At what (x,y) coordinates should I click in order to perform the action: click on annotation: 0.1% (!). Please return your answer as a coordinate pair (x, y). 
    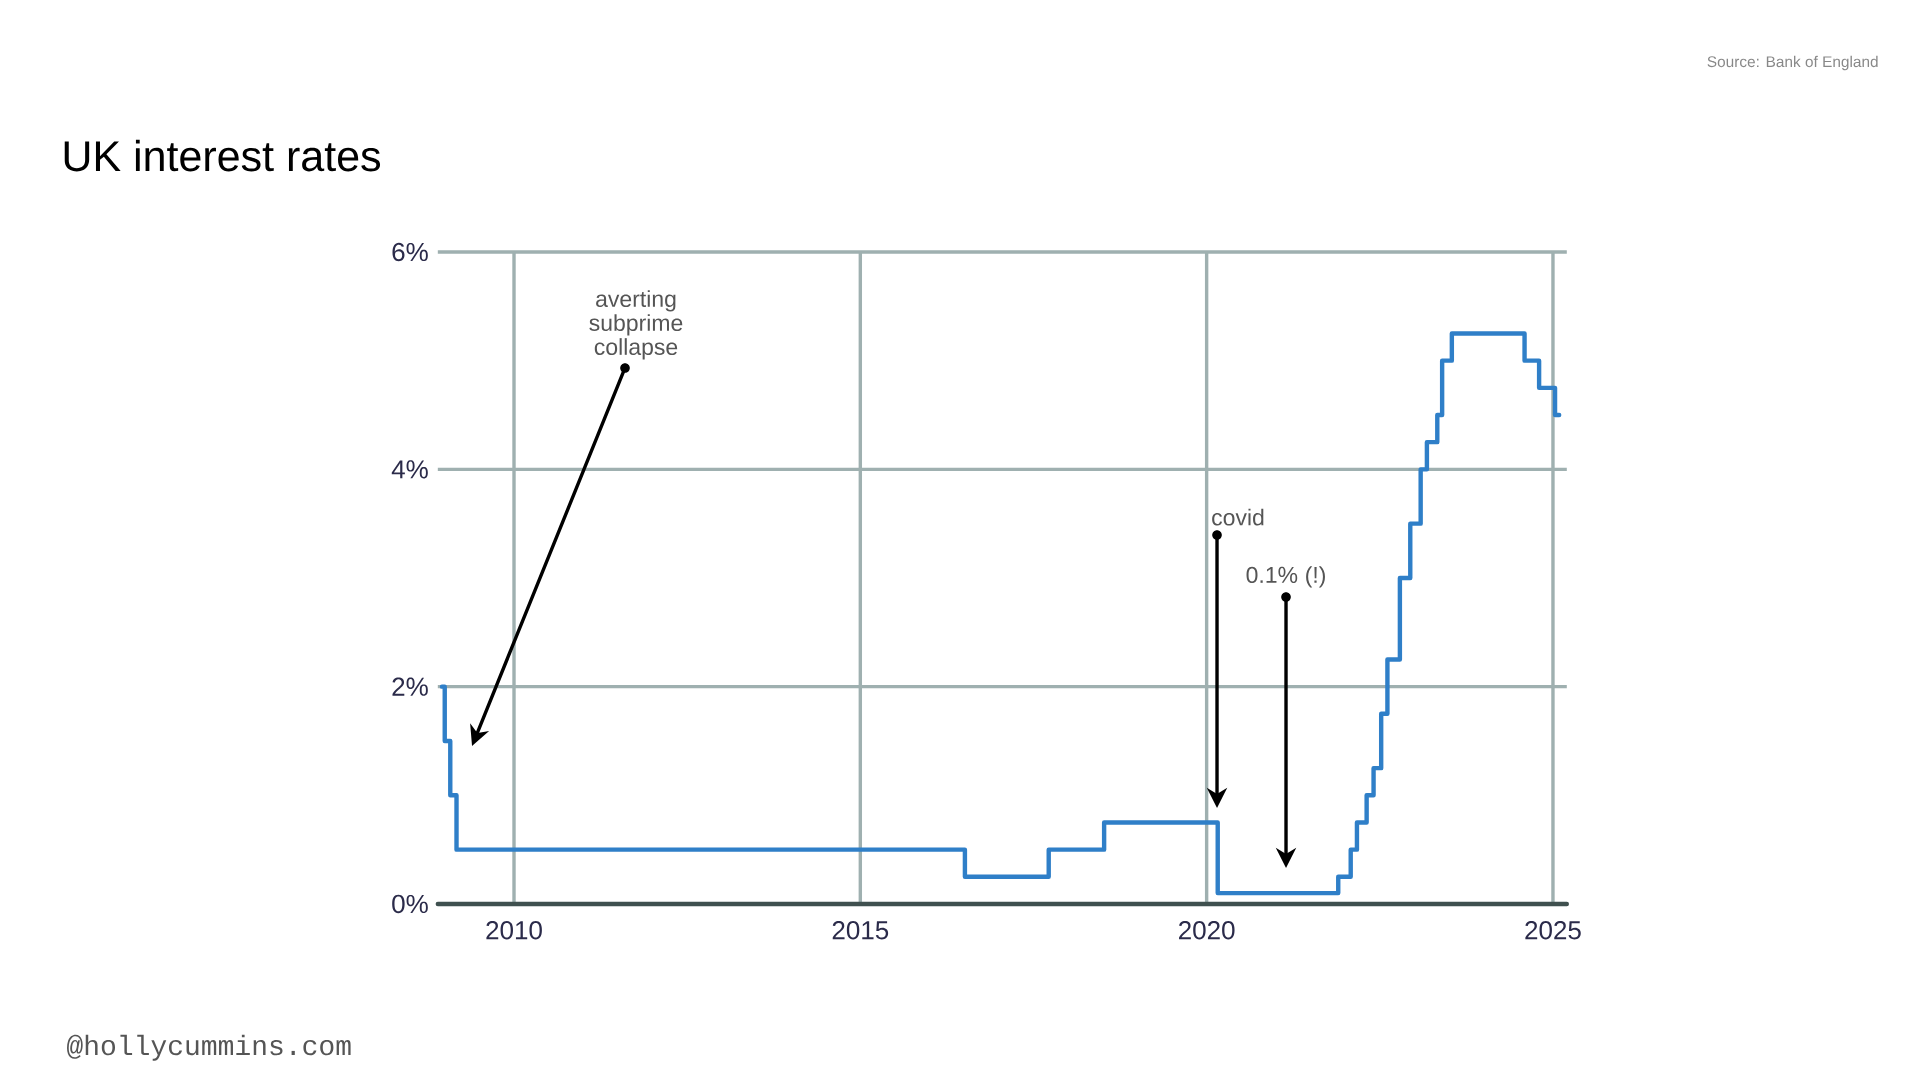
    Looking at the image, I should click on (1285, 577).